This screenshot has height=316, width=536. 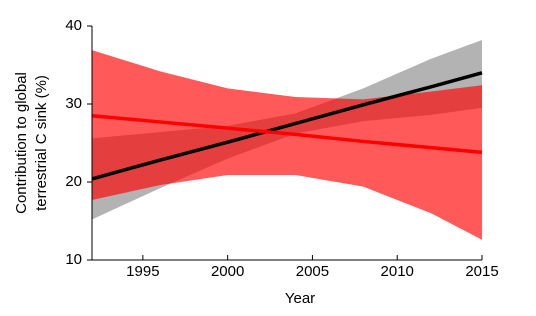 What do you see at coordinates (142, 271) in the screenshot?
I see `x-tick-label: 1995` at bounding box center [142, 271].